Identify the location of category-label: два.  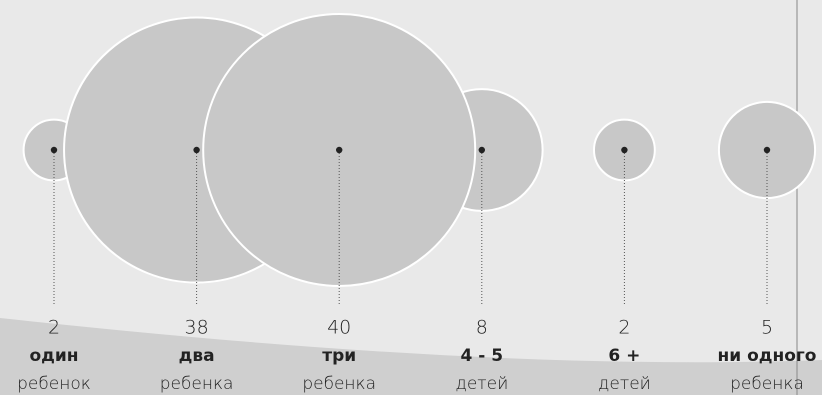
(197, 356).